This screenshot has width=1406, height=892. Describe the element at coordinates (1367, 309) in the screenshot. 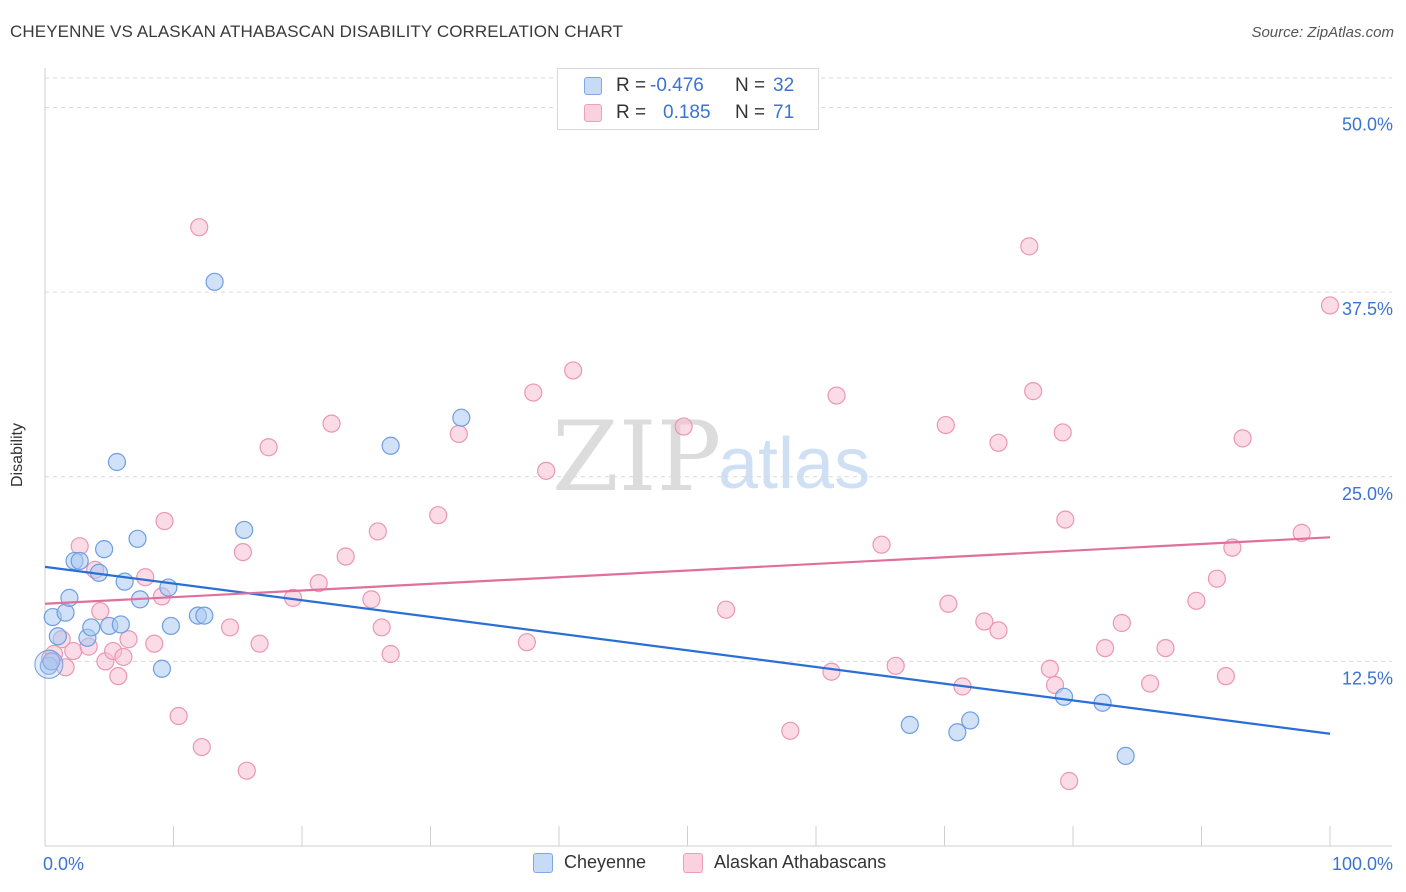

I see `y-tick-label: 37.5%` at that location.